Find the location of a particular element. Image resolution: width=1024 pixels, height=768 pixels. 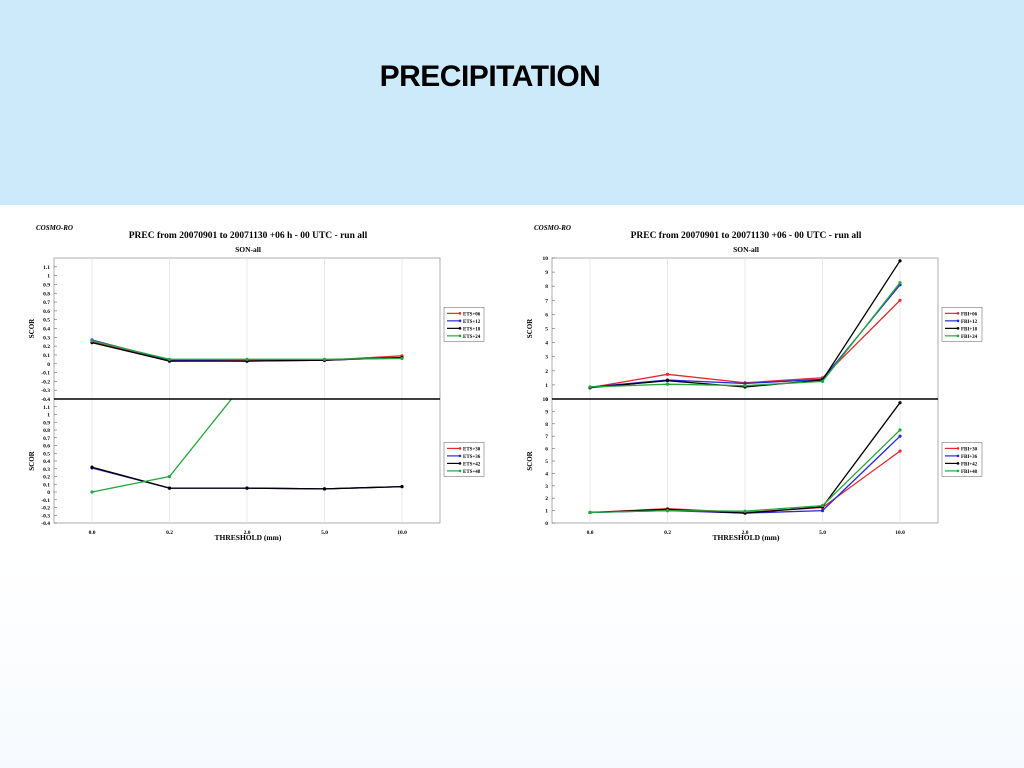

chart1-panel2-point-ETS+48-0.2 is located at coordinates (169, 476).